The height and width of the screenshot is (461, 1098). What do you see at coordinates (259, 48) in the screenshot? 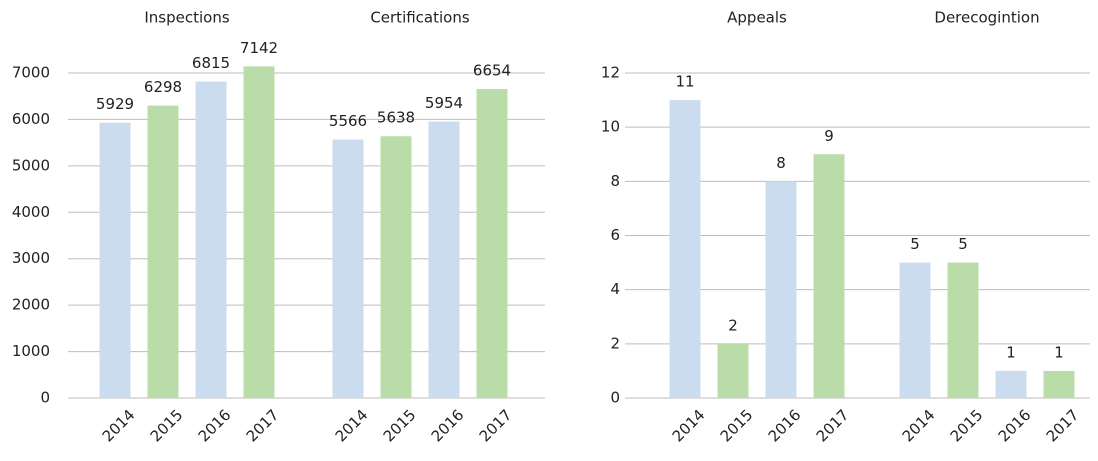
I see `value-label: 7142` at bounding box center [259, 48].